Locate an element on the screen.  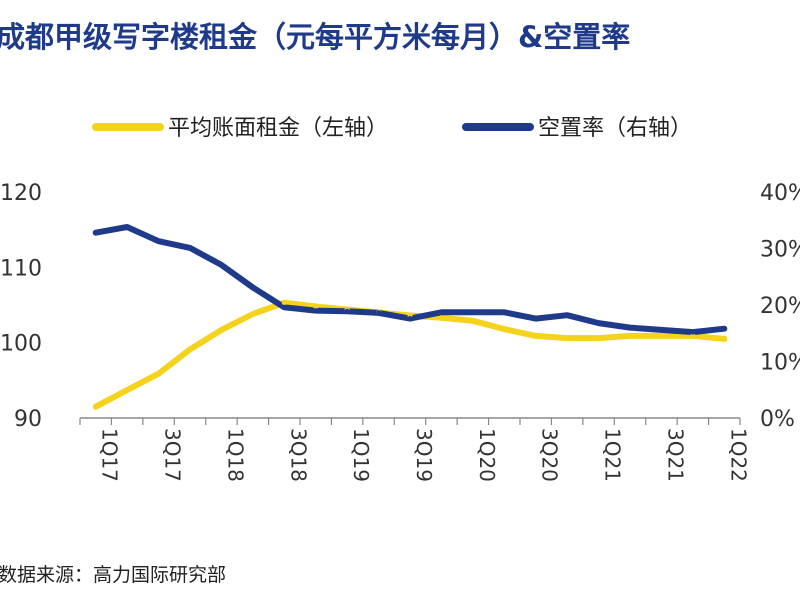
source-note: 数据来源：高力国际研究部 is located at coordinates (113, 575).